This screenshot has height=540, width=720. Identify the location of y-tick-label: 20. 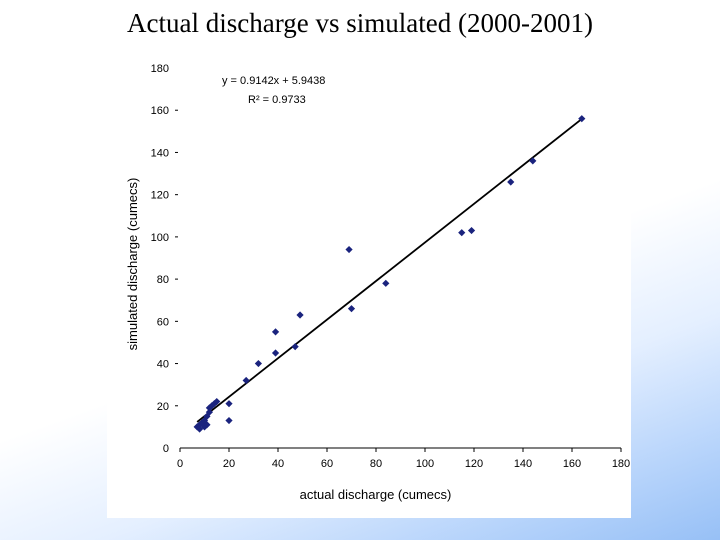
(163, 407).